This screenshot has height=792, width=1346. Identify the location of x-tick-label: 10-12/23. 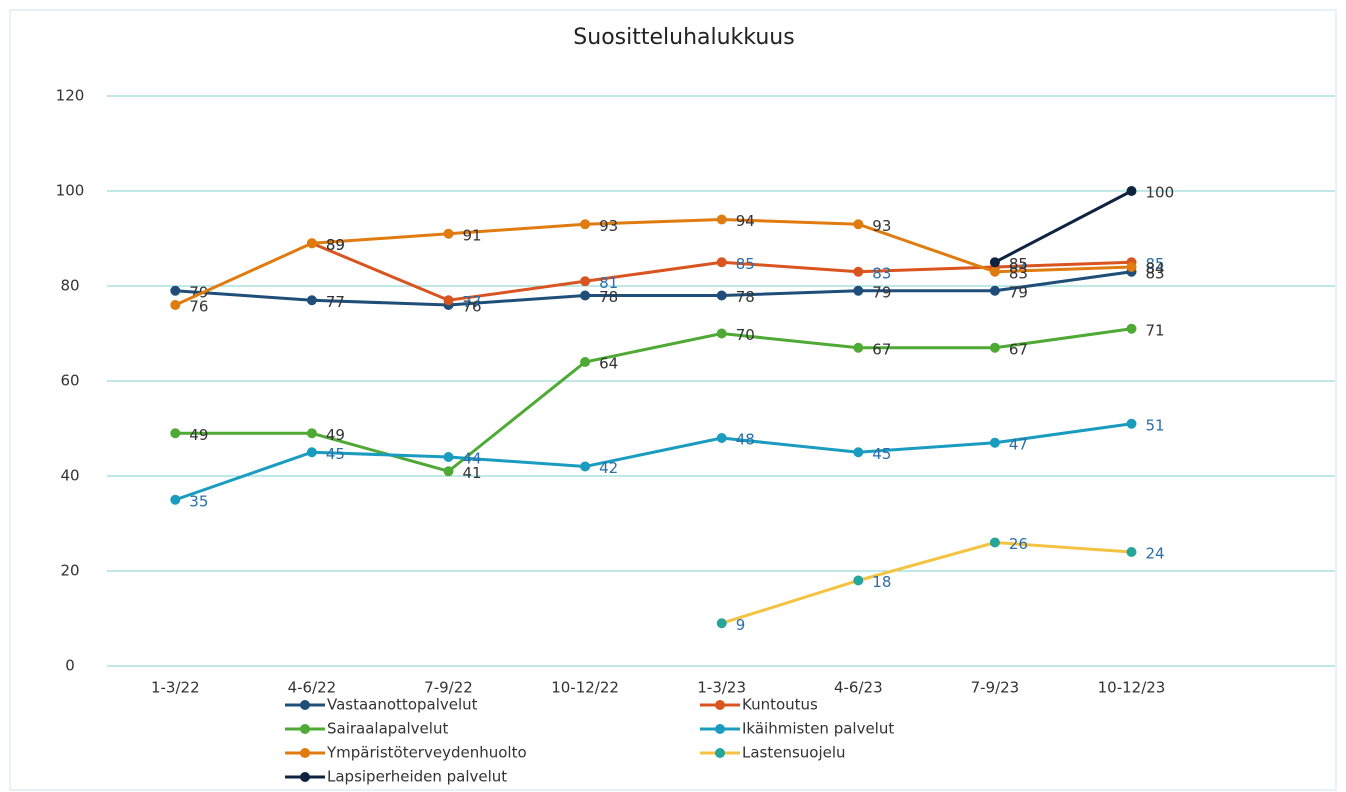
(1132, 688).